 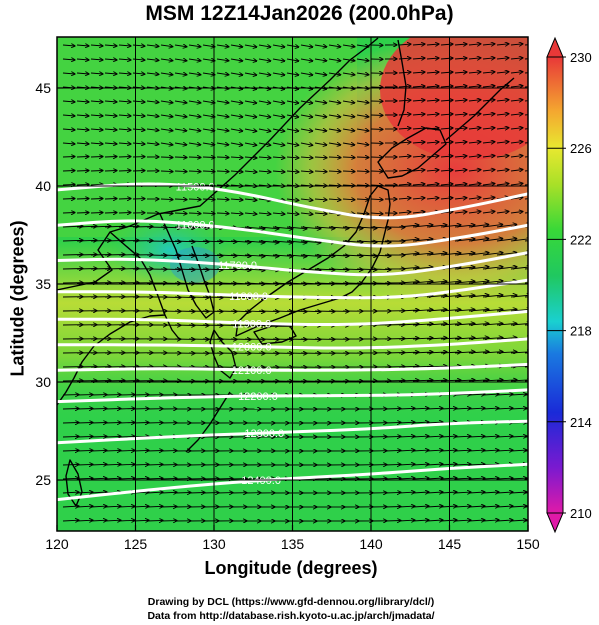 I want to click on height-contour-line, so click(x=292, y=343).